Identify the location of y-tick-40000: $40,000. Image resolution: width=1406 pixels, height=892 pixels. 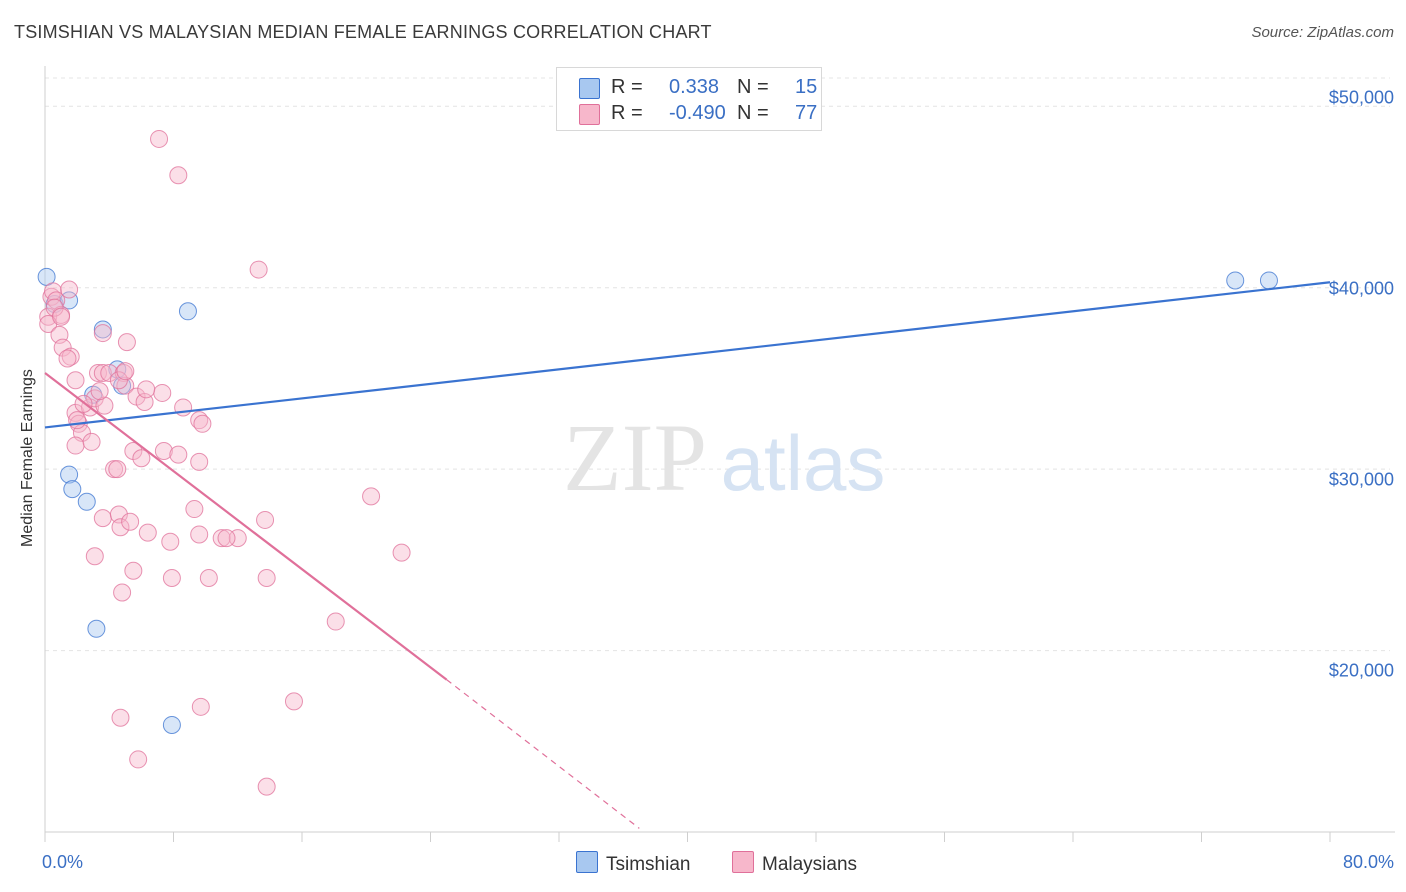
(1361, 288).